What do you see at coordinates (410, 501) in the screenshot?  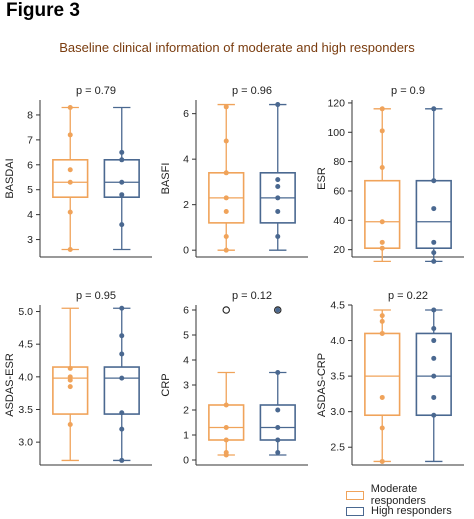 I see `legend: Moderate responders High responders` at bounding box center [410, 501].